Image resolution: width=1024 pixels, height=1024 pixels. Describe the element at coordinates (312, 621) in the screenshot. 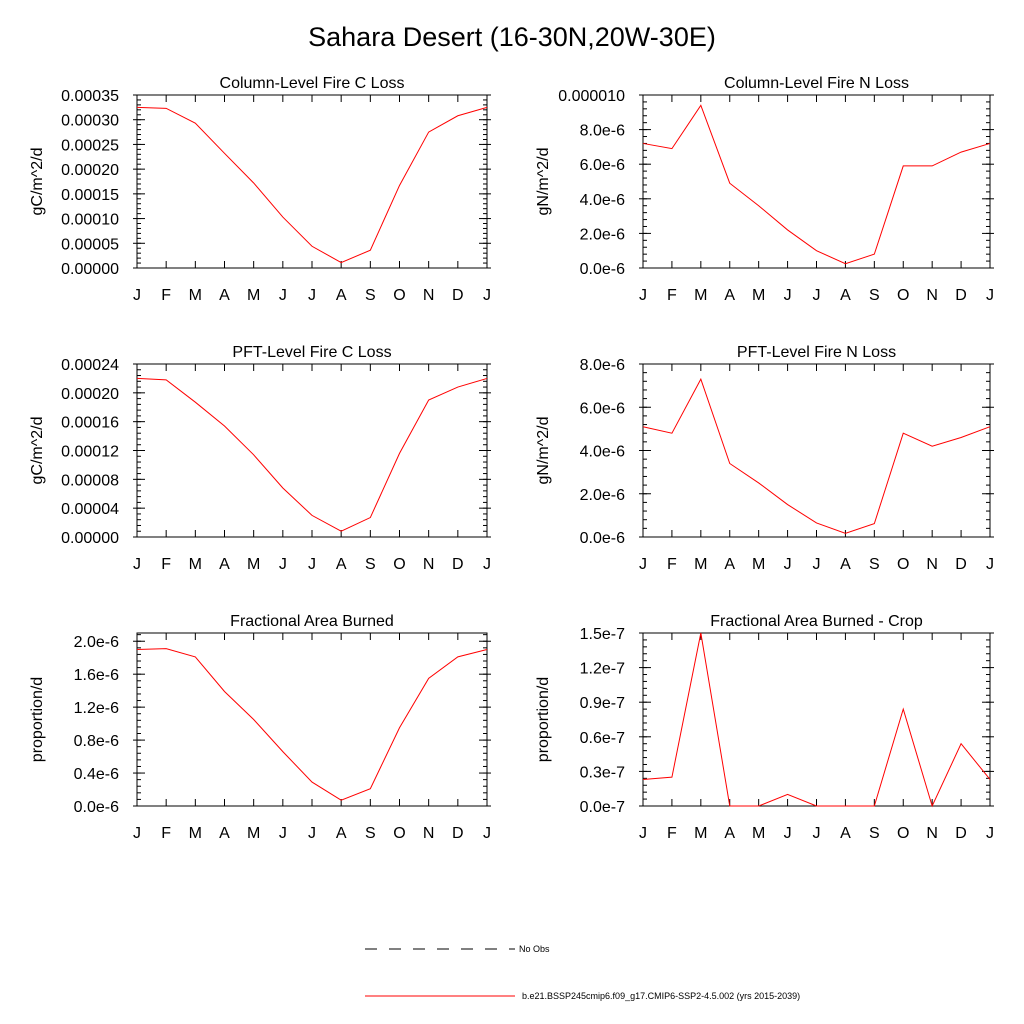

I see `panel-title: Fractional Area Burned` at that location.